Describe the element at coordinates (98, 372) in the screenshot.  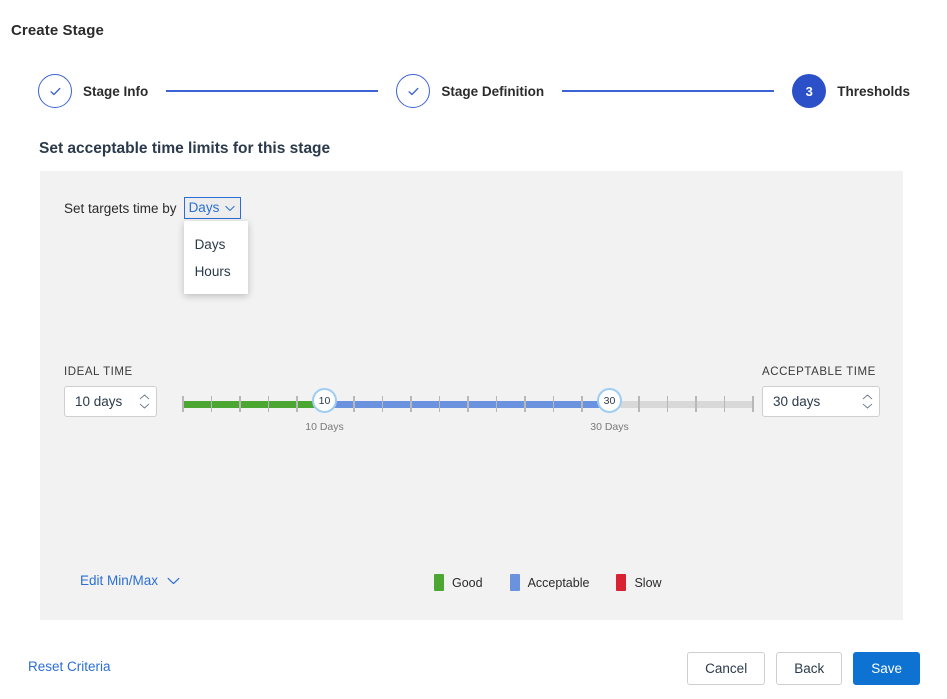
I see `ideal-time-label: IDEAL TIME` at that location.